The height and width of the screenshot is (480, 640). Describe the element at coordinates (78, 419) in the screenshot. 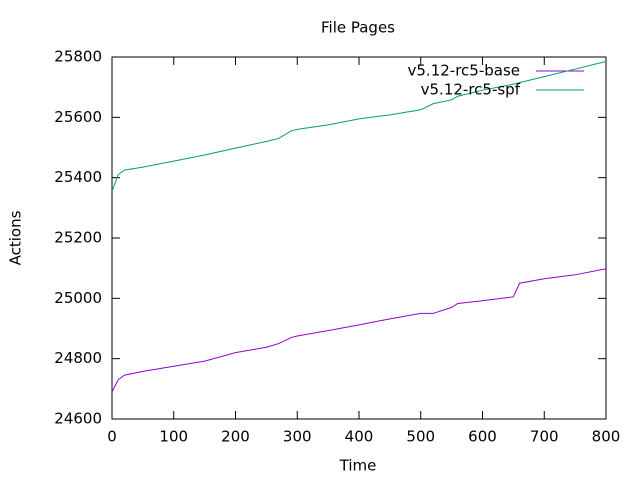

I see `y-tick-label: 24600` at that location.